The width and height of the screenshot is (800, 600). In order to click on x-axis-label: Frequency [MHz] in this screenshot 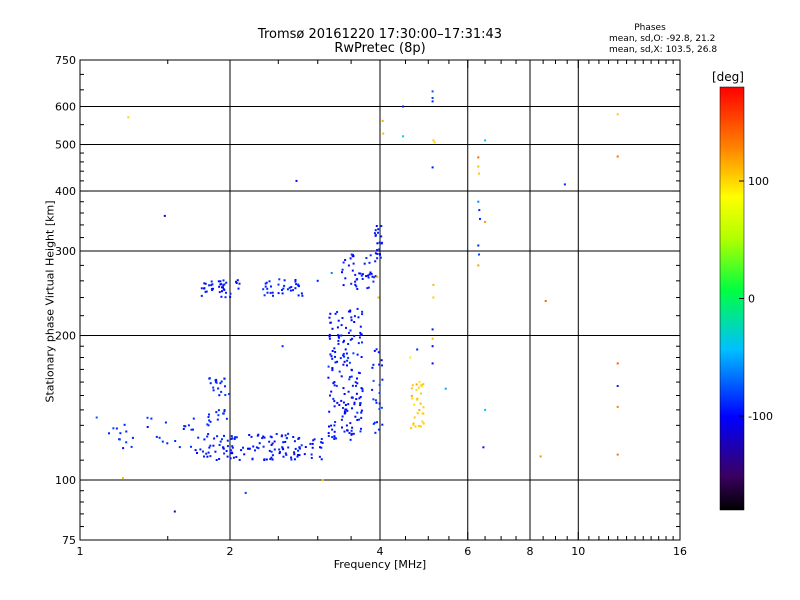, I will do `click(380, 564)`.